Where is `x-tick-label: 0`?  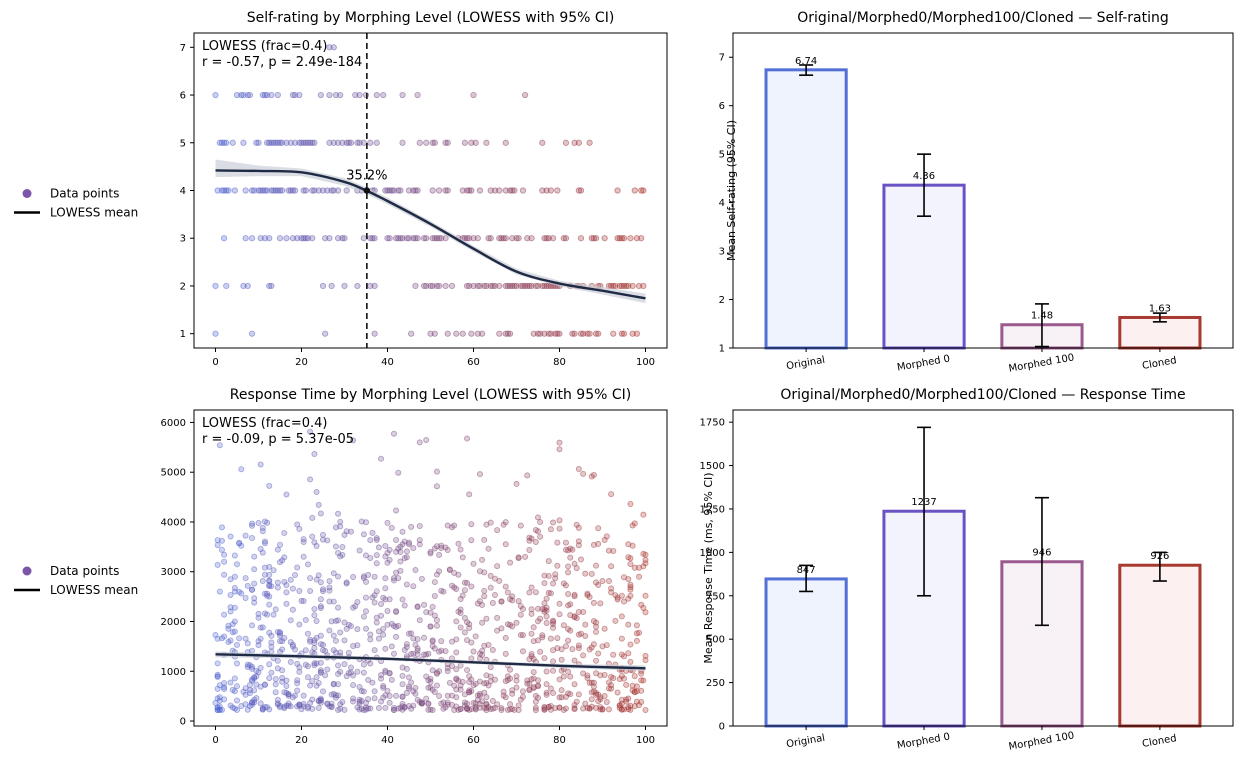 x-tick-label: 0 is located at coordinates (215, 740).